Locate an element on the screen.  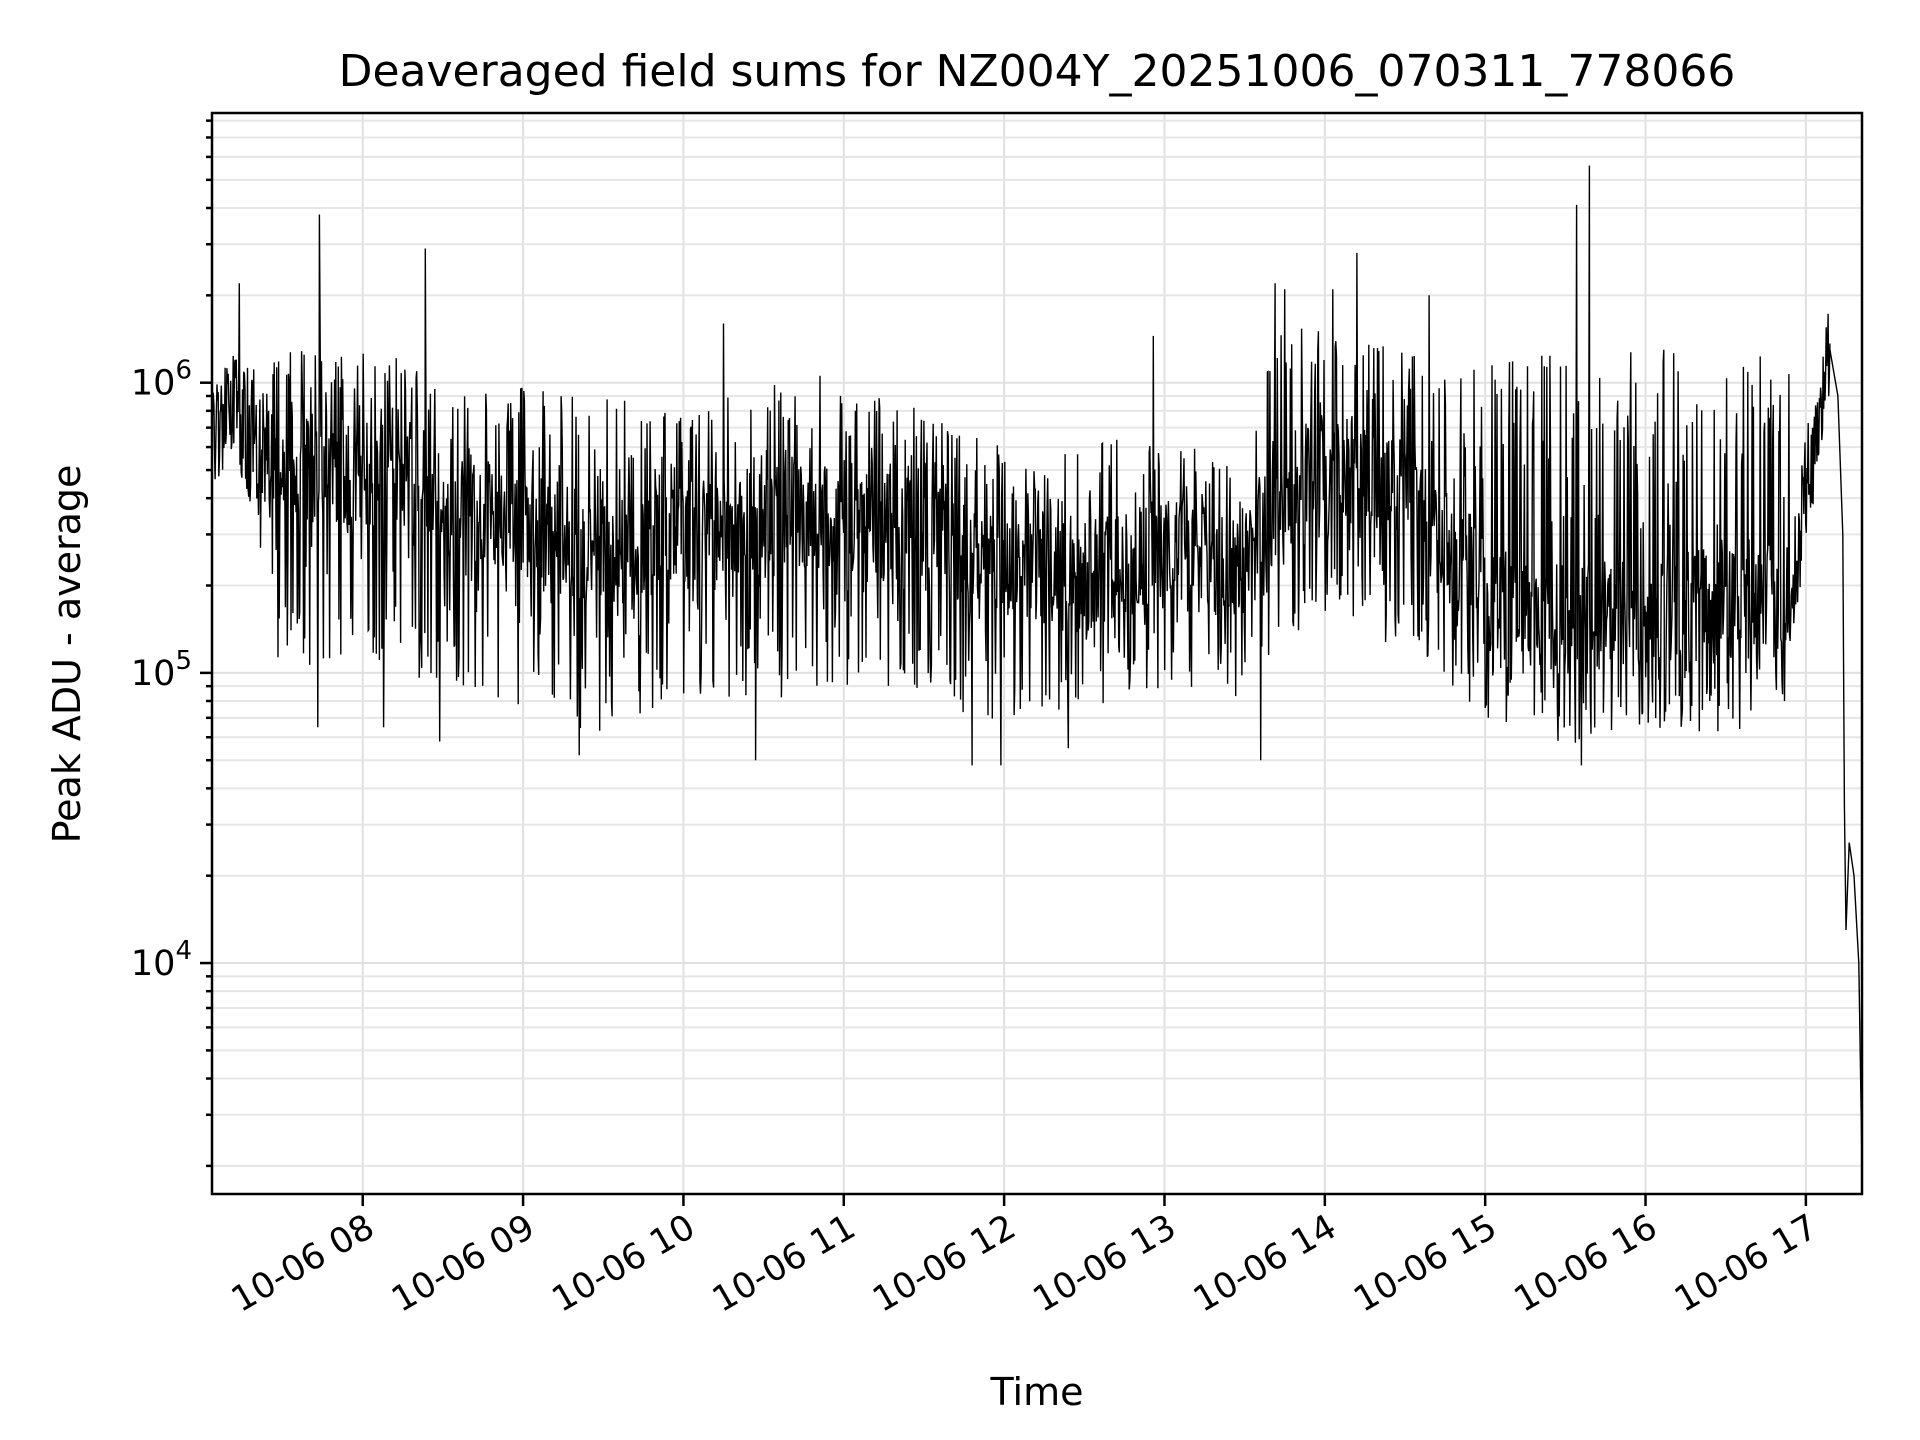
x-tick-label: 10-06 09 is located at coordinates (463, 1263).